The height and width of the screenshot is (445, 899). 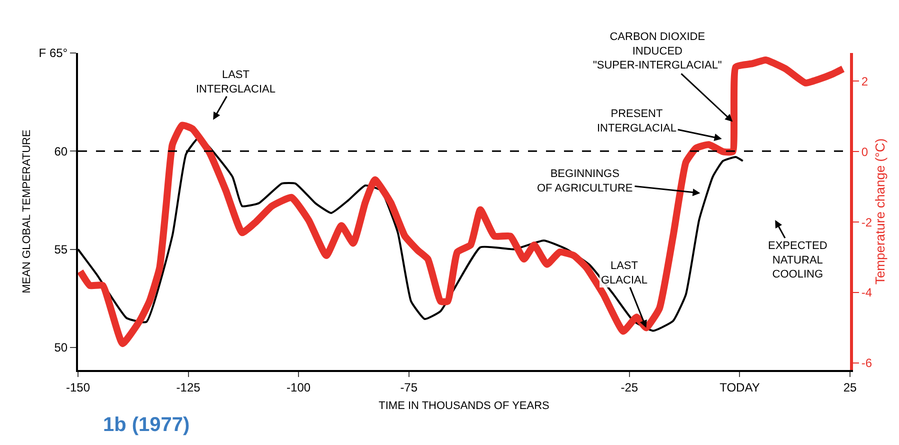 I want to click on x-tick-label: -75, so click(x=409, y=387).